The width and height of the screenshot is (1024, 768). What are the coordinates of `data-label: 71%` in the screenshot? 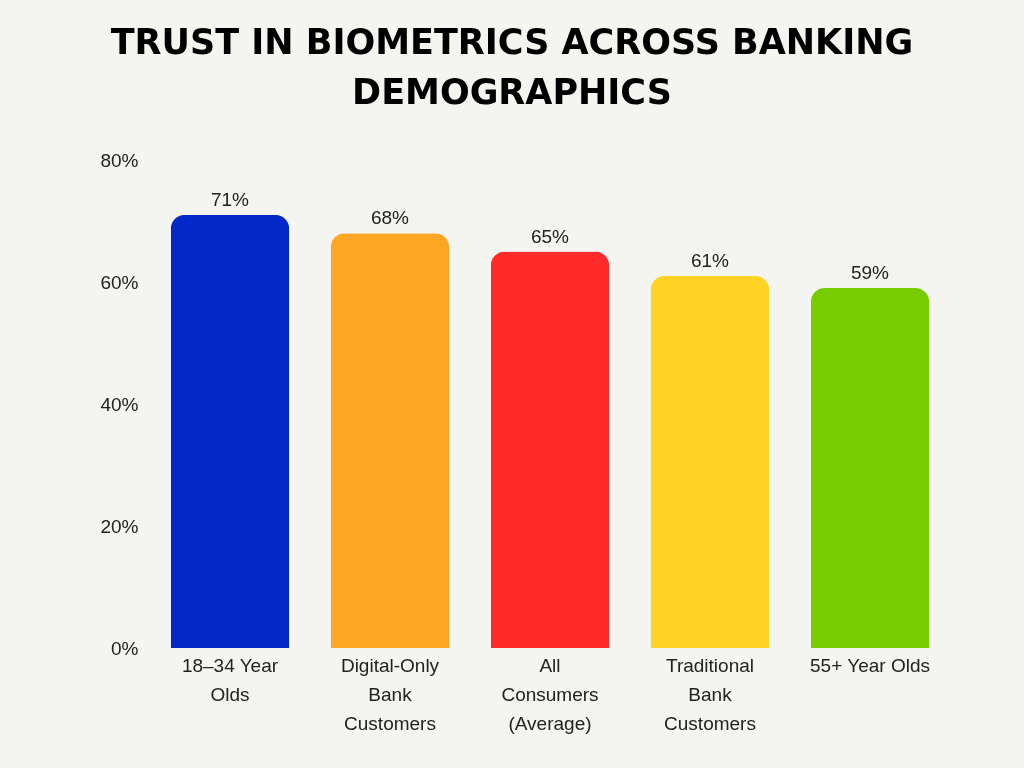 It's located at (230, 199).